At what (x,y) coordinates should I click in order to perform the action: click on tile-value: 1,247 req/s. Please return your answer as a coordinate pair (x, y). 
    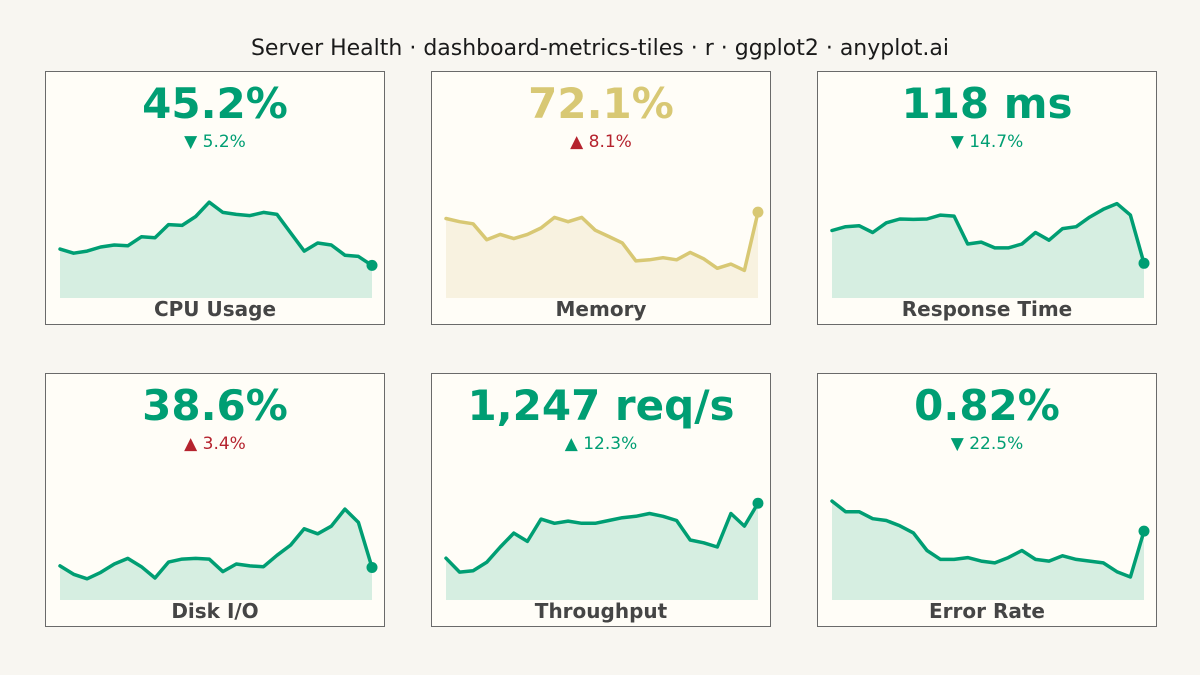
    Looking at the image, I should click on (601, 405).